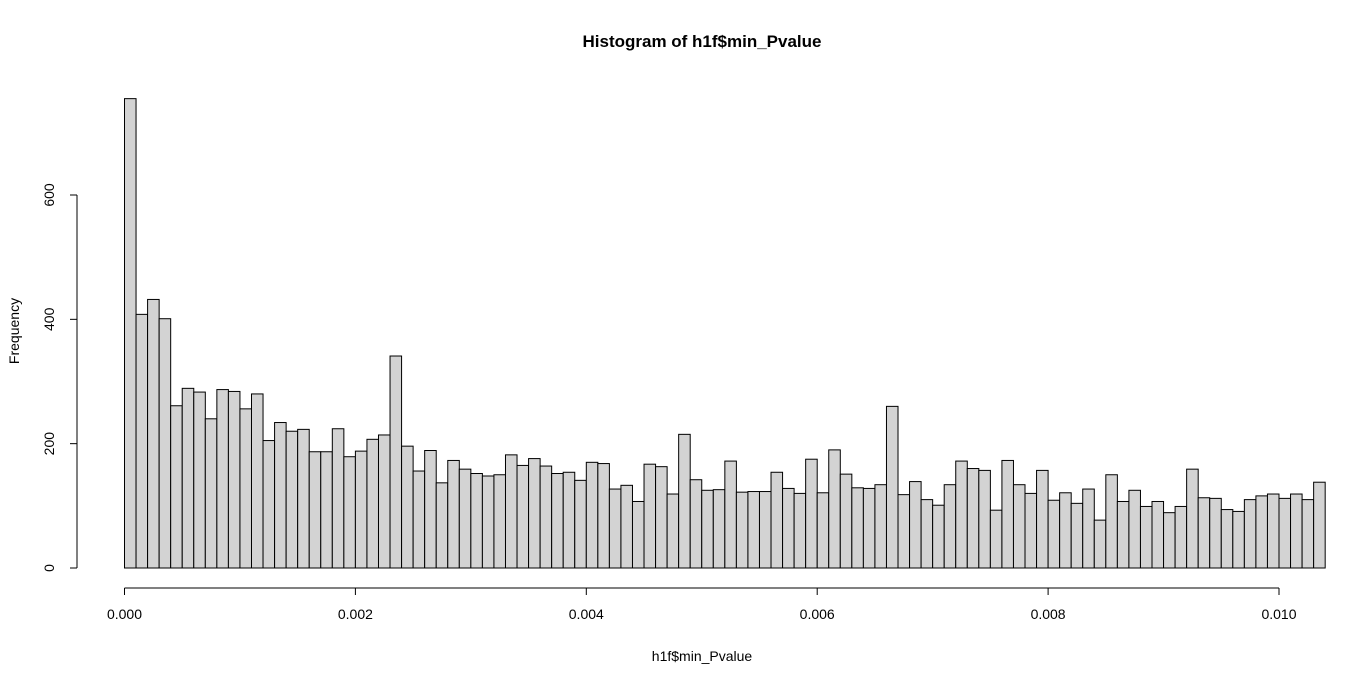 The width and height of the screenshot is (1366, 685). I want to click on chart-title: Histogram of h1f$min_Pvalue, so click(701, 41).